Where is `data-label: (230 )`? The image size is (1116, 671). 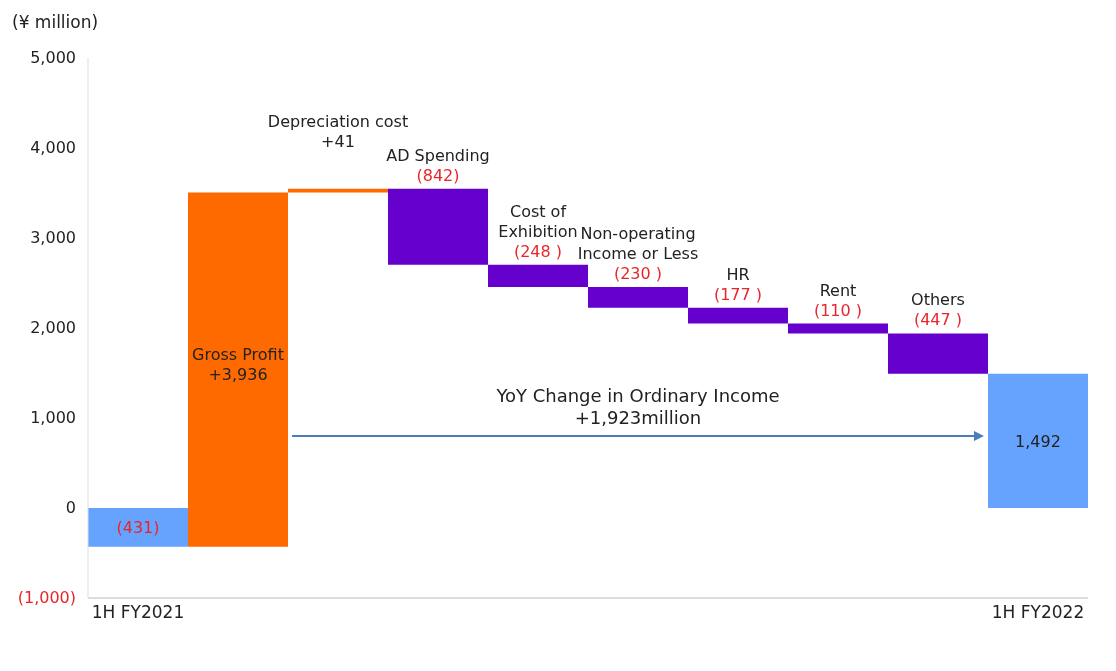 data-label: (230 ) is located at coordinates (638, 273).